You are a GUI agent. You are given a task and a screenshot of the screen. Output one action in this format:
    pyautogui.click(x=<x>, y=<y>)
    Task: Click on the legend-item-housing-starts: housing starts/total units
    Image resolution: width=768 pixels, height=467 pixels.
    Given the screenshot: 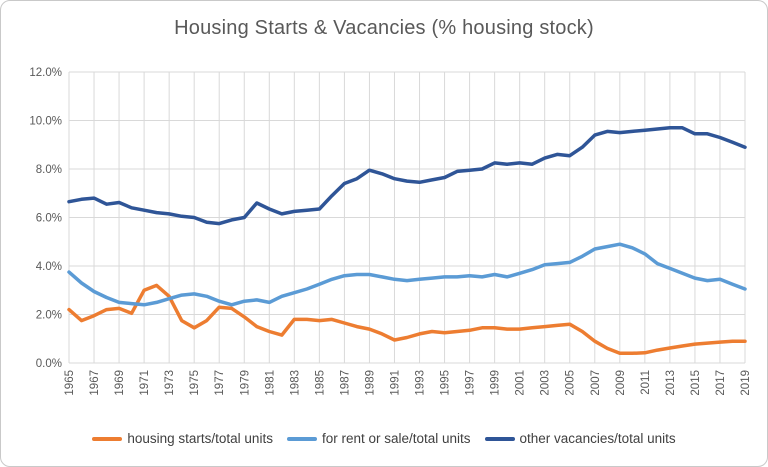 What is the action you would take?
    pyautogui.click(x=182, y=438)
    